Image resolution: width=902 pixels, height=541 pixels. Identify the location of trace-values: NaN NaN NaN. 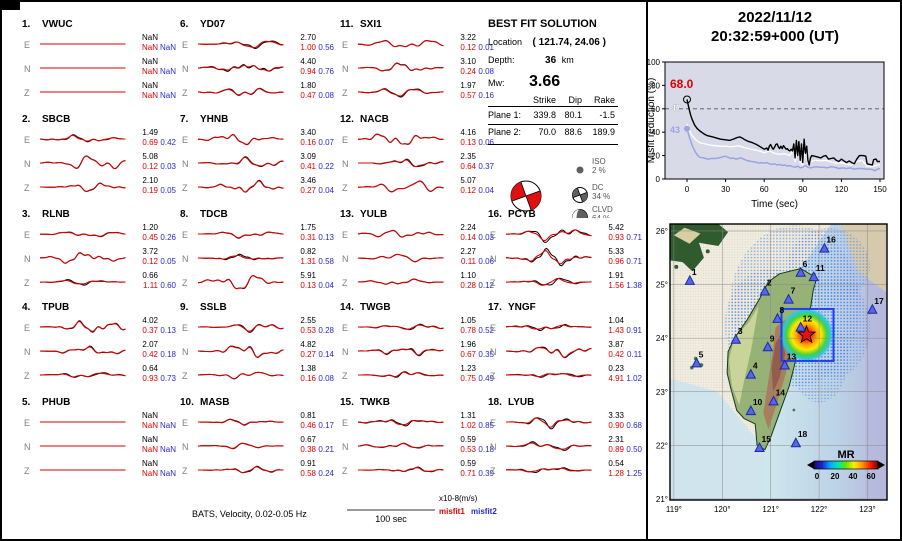
(151, 422).